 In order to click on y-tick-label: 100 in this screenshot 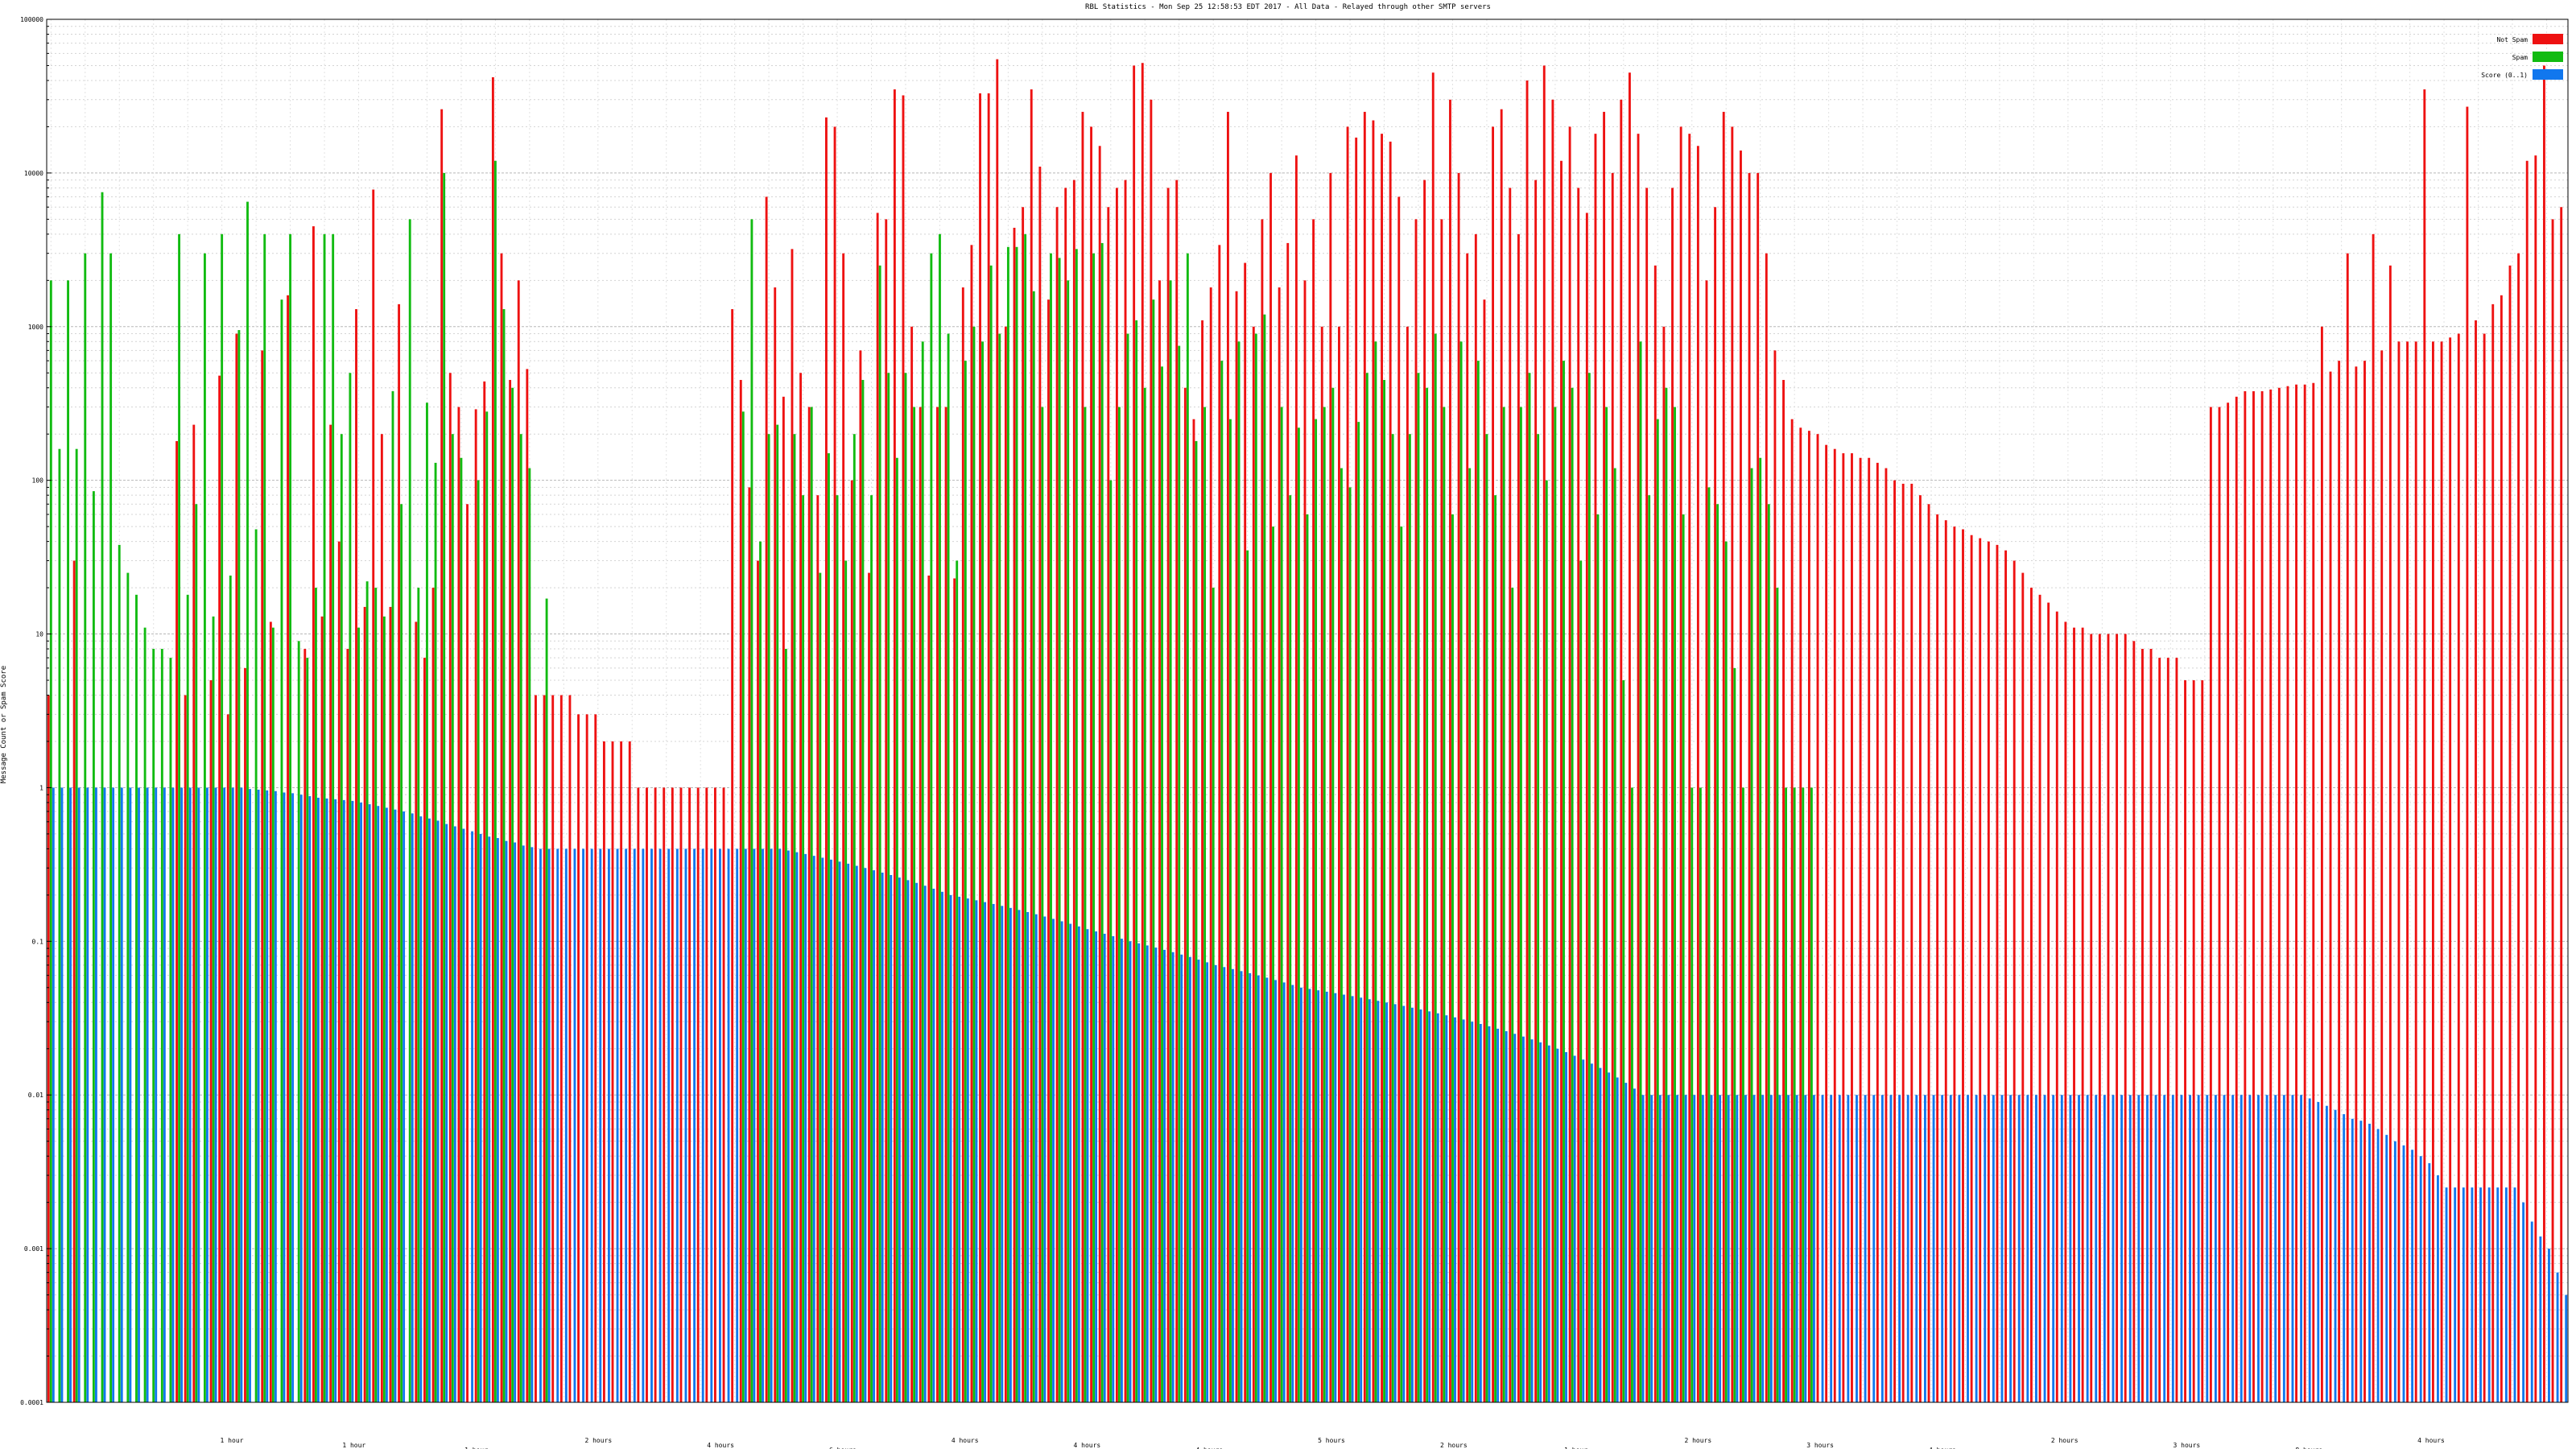, I will do `click(38, 481)`.